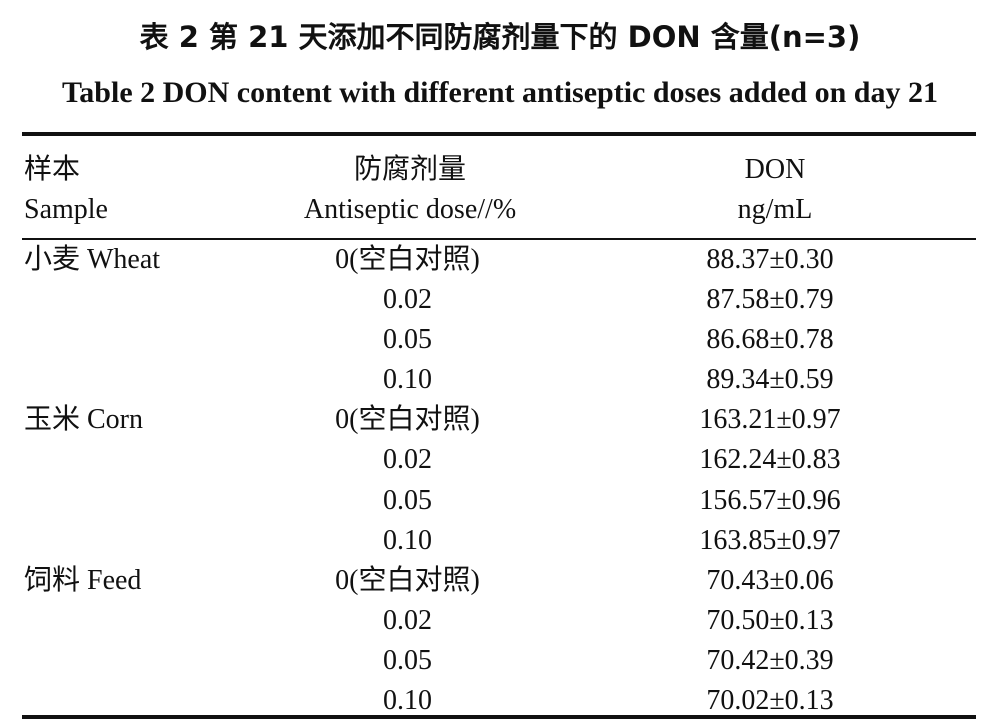 Image resolution: width=1000 pixels, height=725 pixels. Describe the element at coordinates (500, 300) in the screenshot. I see `table-row: 0.02 87.58±0.79` at that location.